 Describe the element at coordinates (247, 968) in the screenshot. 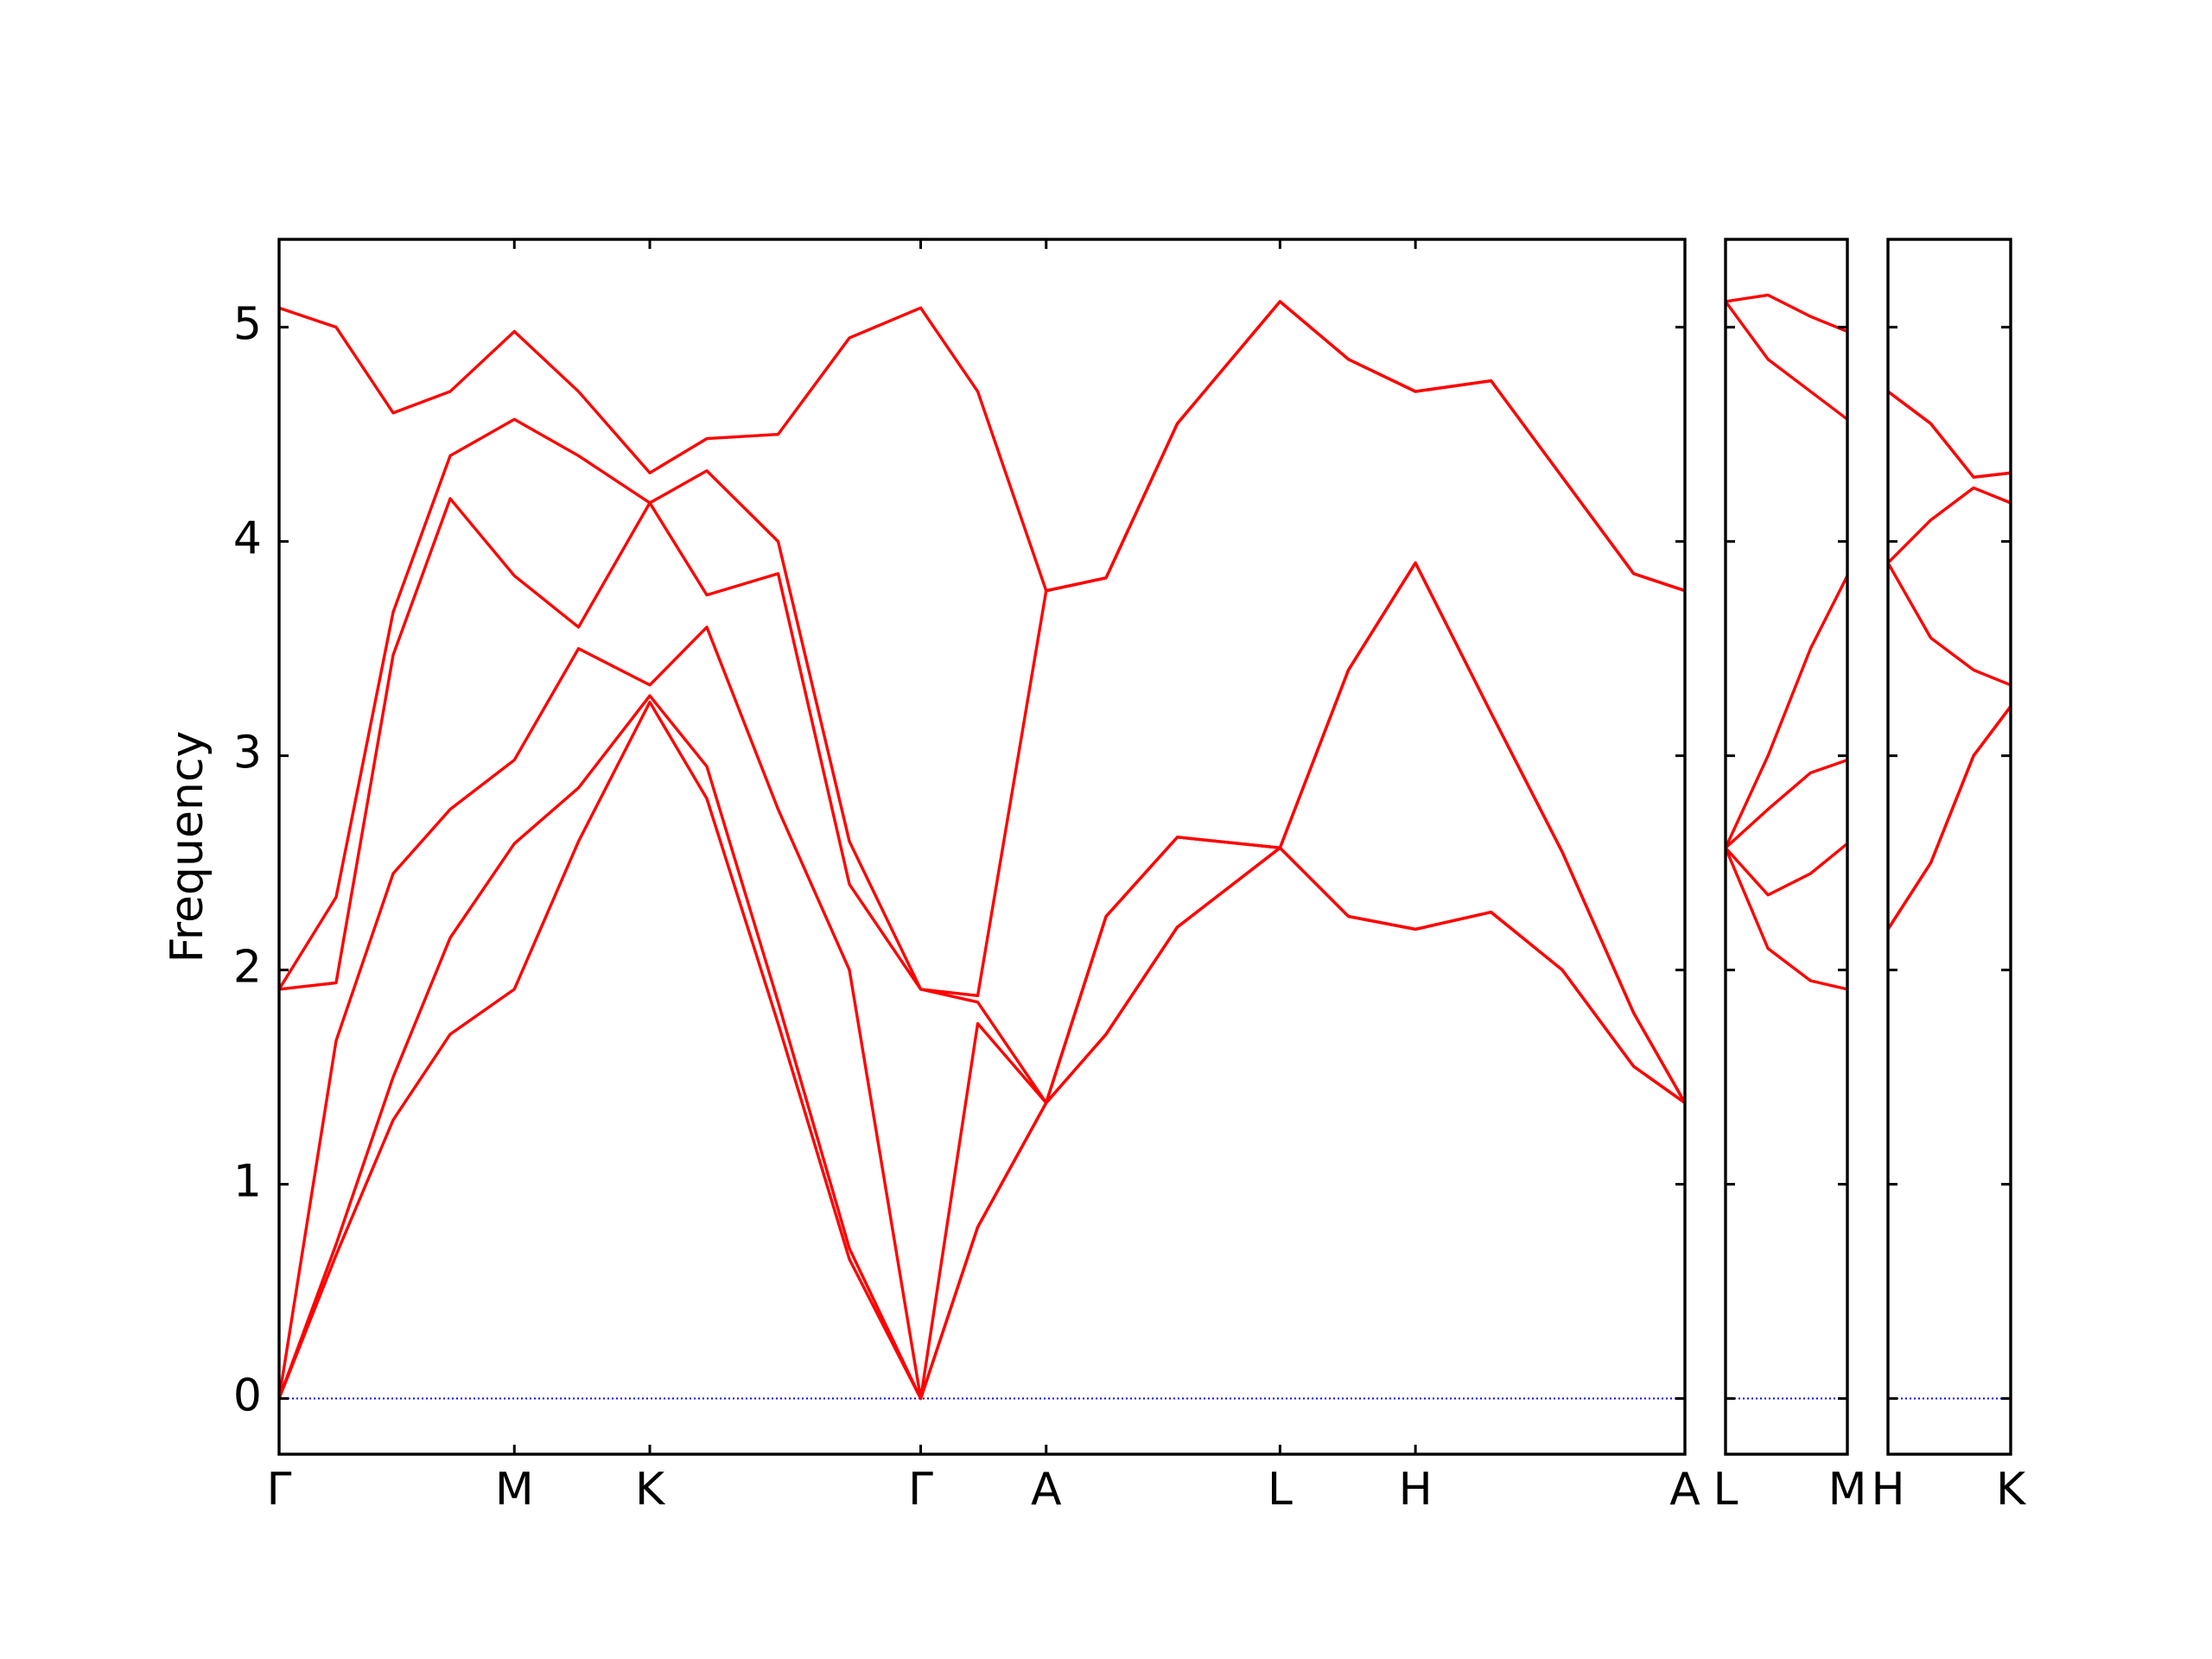

I see `y-tick-label: 2` at that location.